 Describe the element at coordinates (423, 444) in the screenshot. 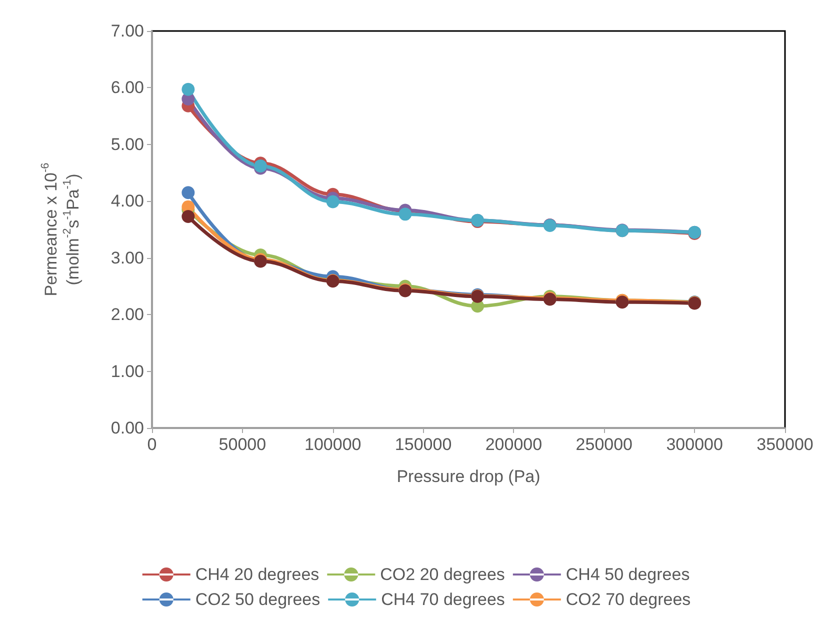

I see `x-tick-label: 150000` at that location.